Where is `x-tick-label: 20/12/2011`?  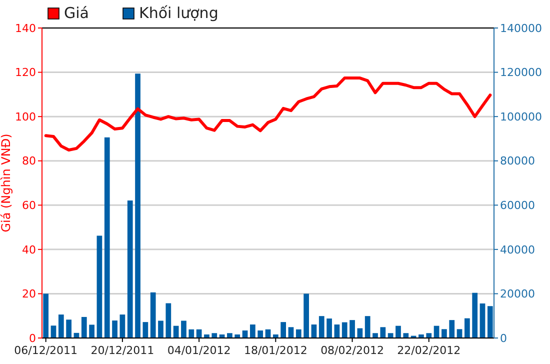 x-tick-label: 20/12/2011 is located at coordinates (122, 350).